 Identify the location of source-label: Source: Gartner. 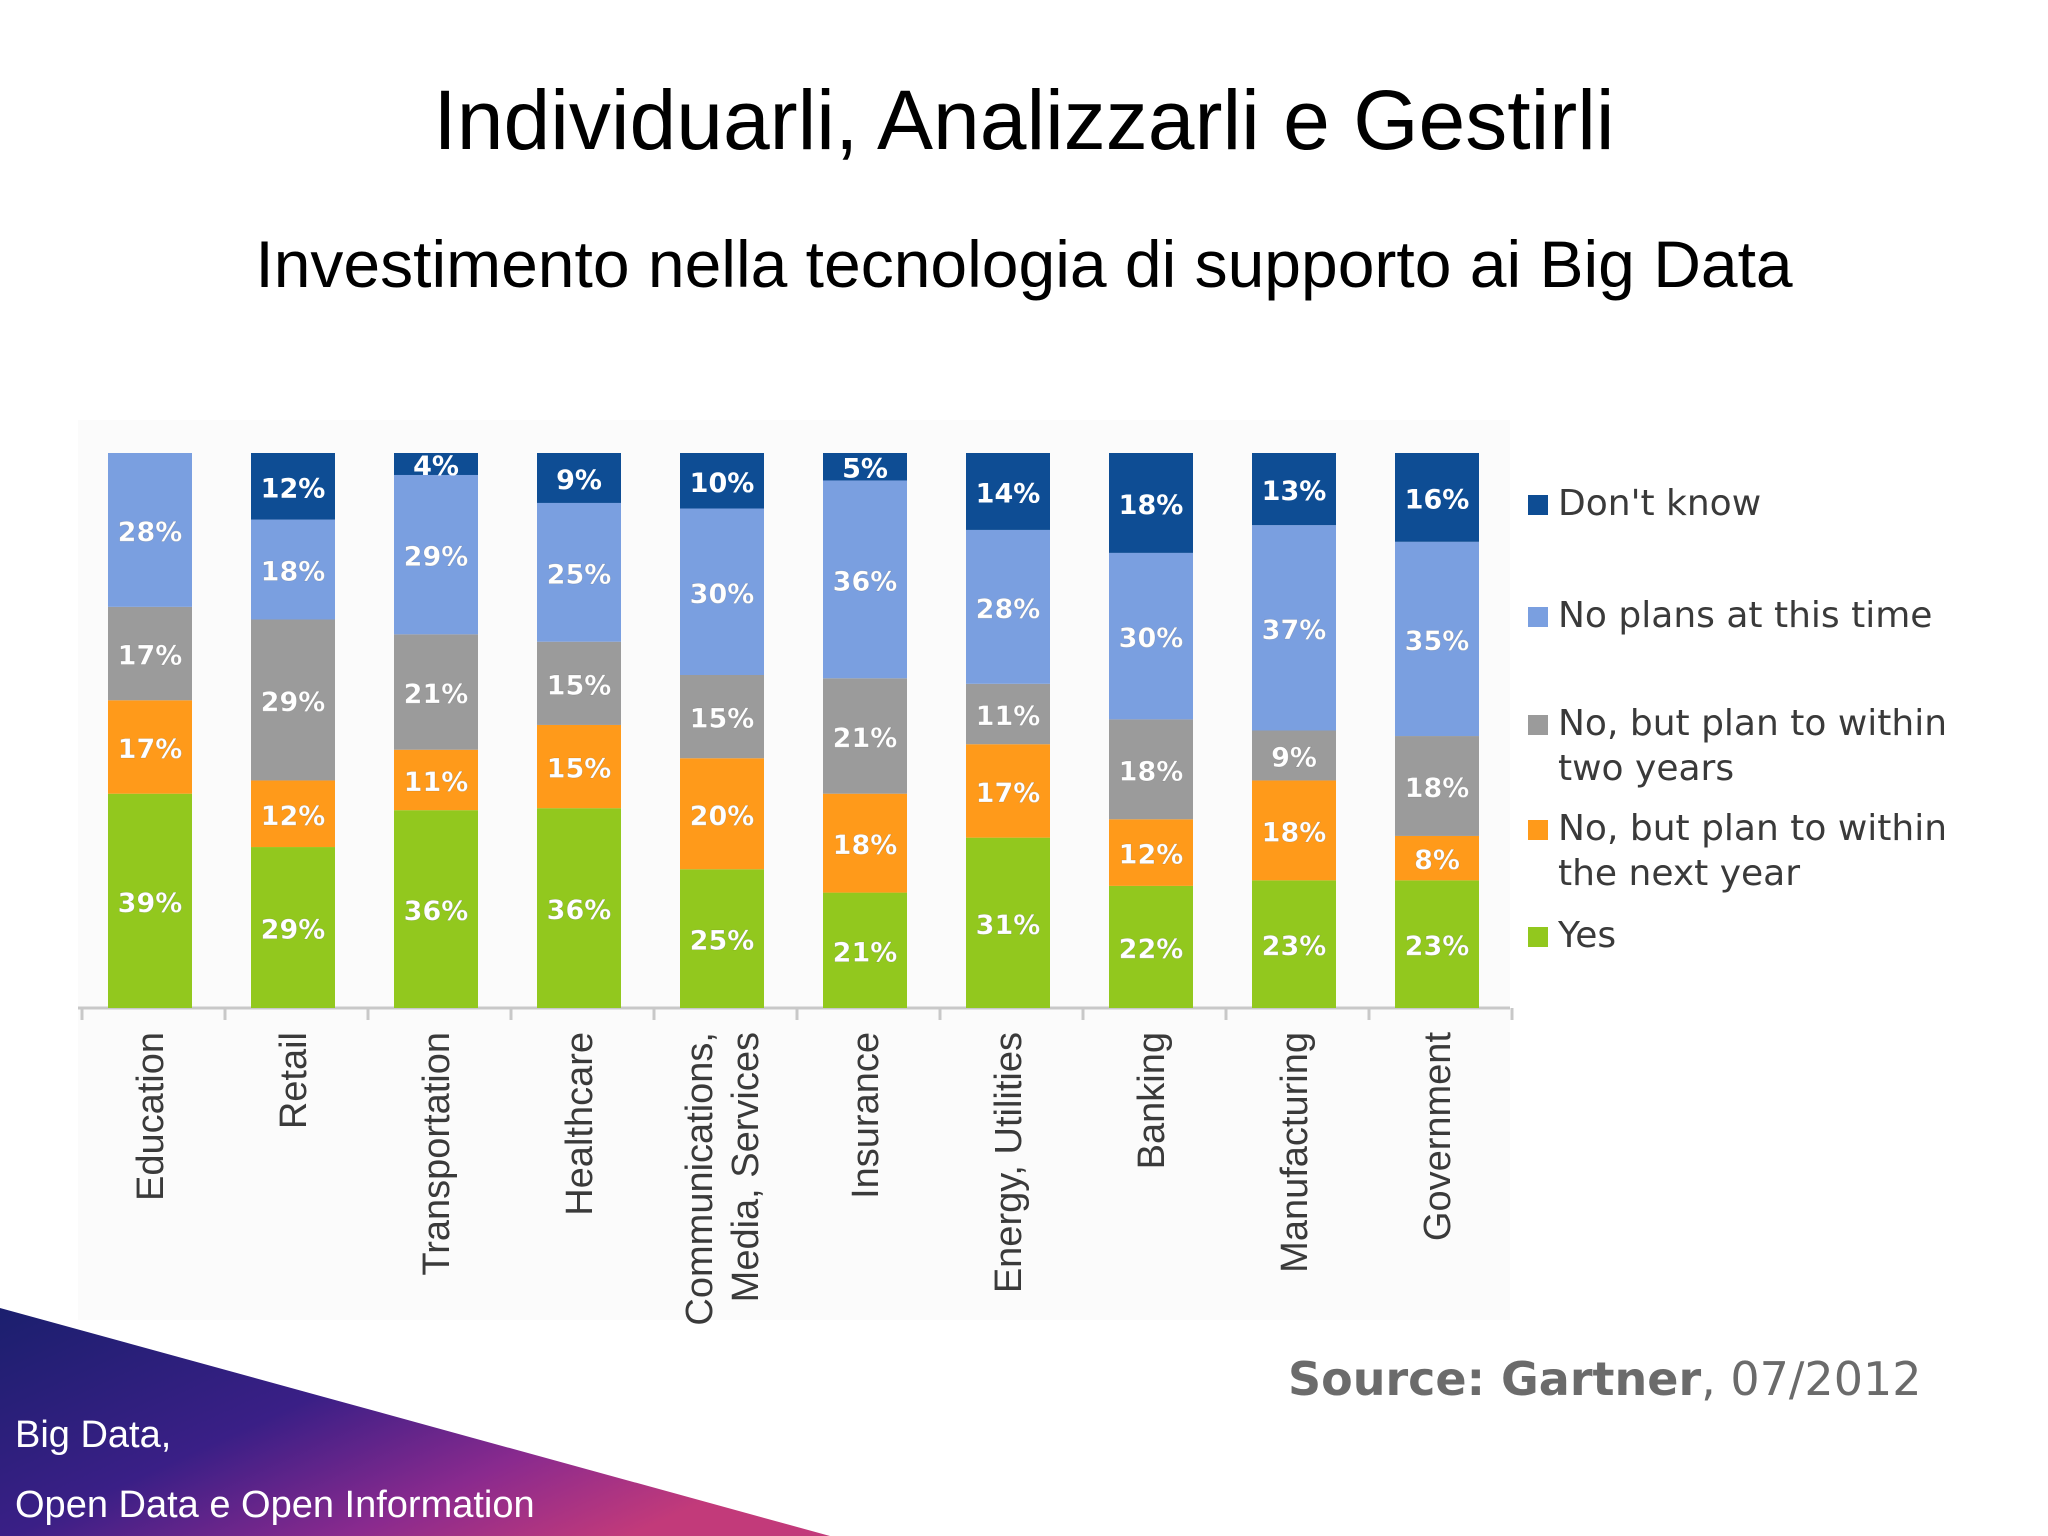
(1495, 1379).